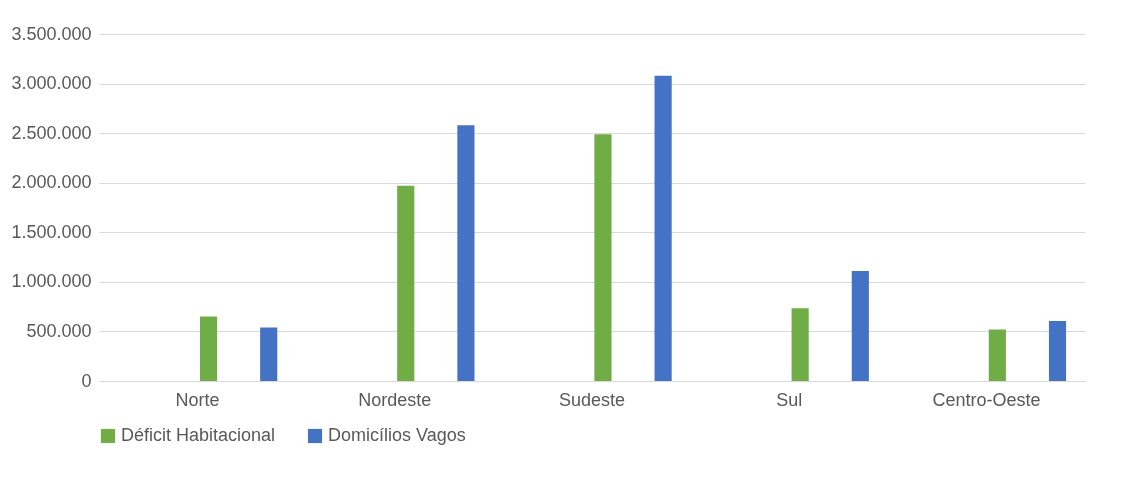  I want to click on y-tick-label: 3.000.000, so click(51, 83).